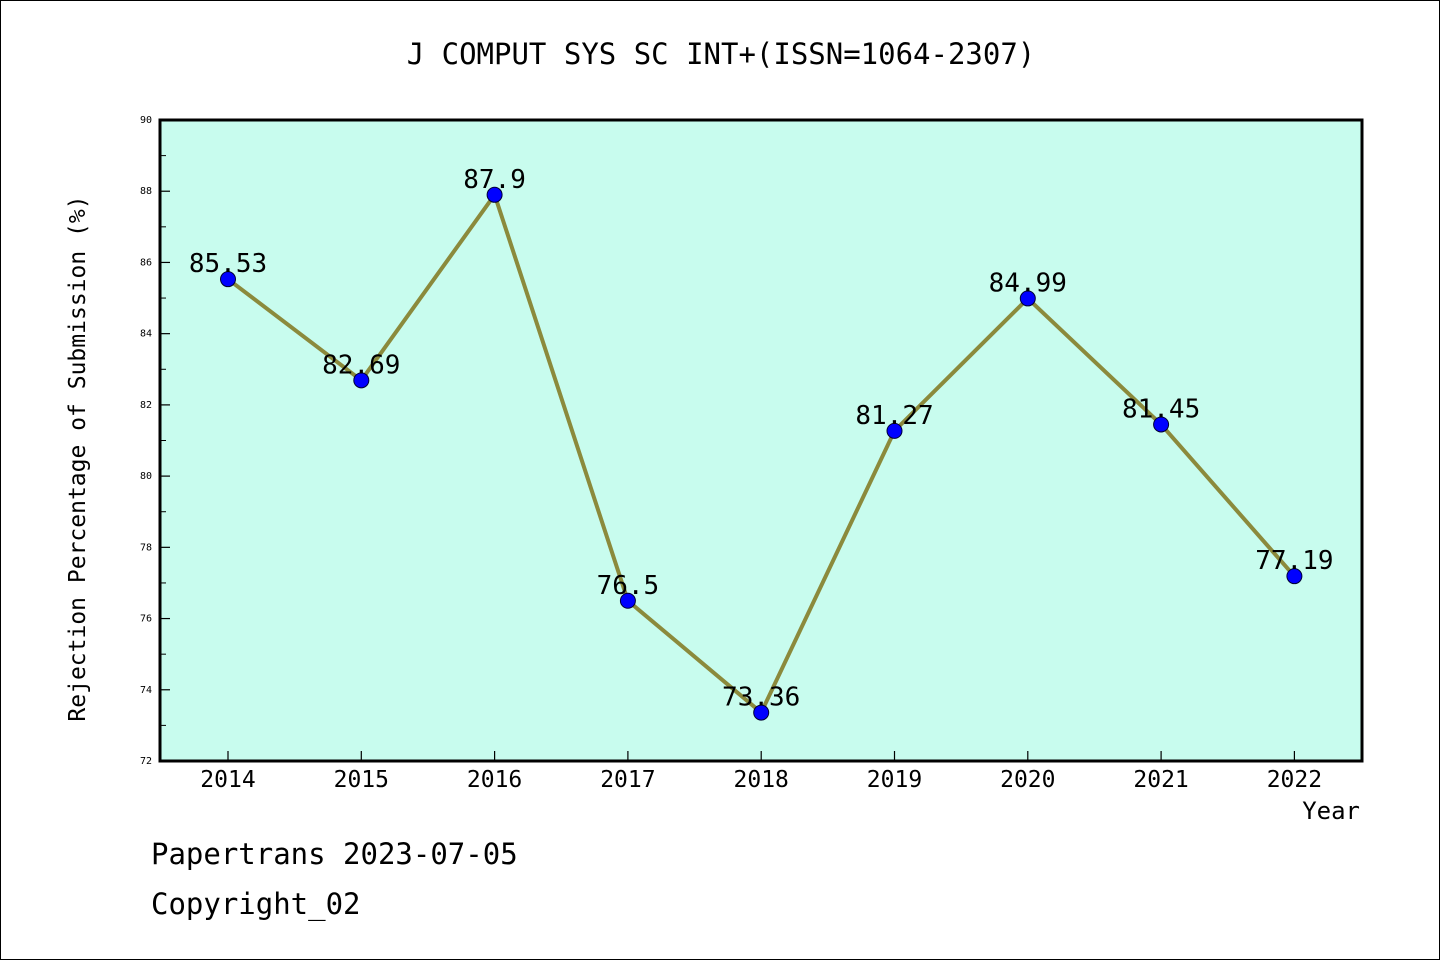 The image size is (1440, 960). What do you see at coordinates (227, 780) in the screenshot?
I see `x-tick-label: 2014` at bounding box center [227, 780].